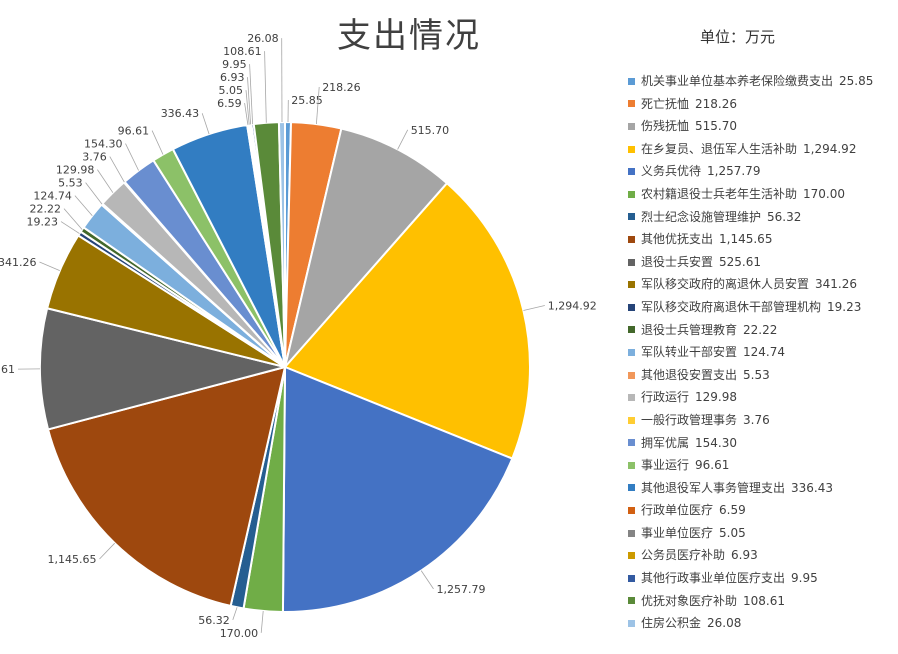 Image resolution: width=898 pixels, height=654 pixels. Describe the element at coordinates (689, 600) in the screenshot. I see `legend-label: 优抚对象医疗补助` at that location.